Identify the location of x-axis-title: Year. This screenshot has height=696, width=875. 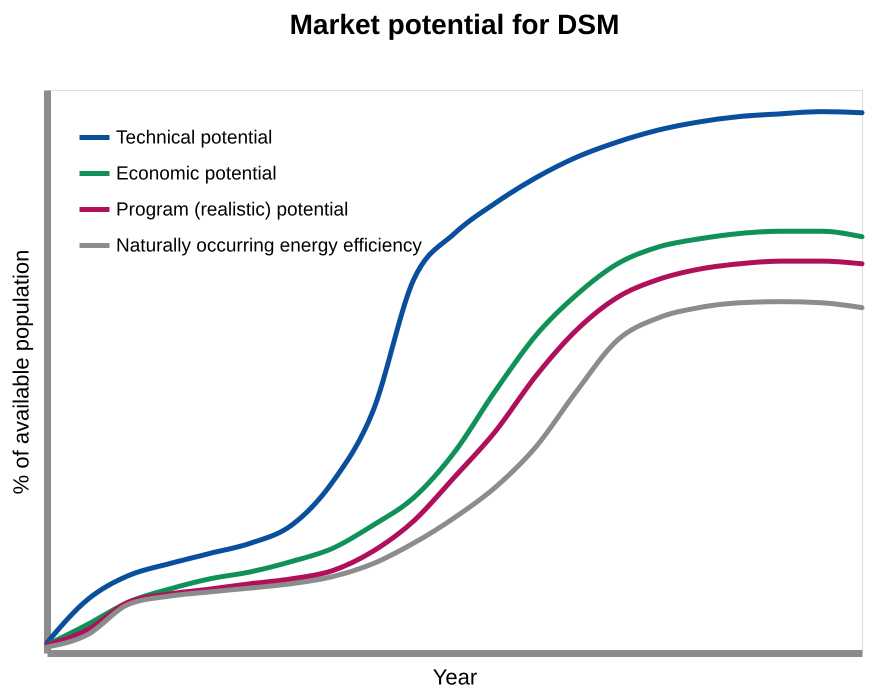
(455, 677).